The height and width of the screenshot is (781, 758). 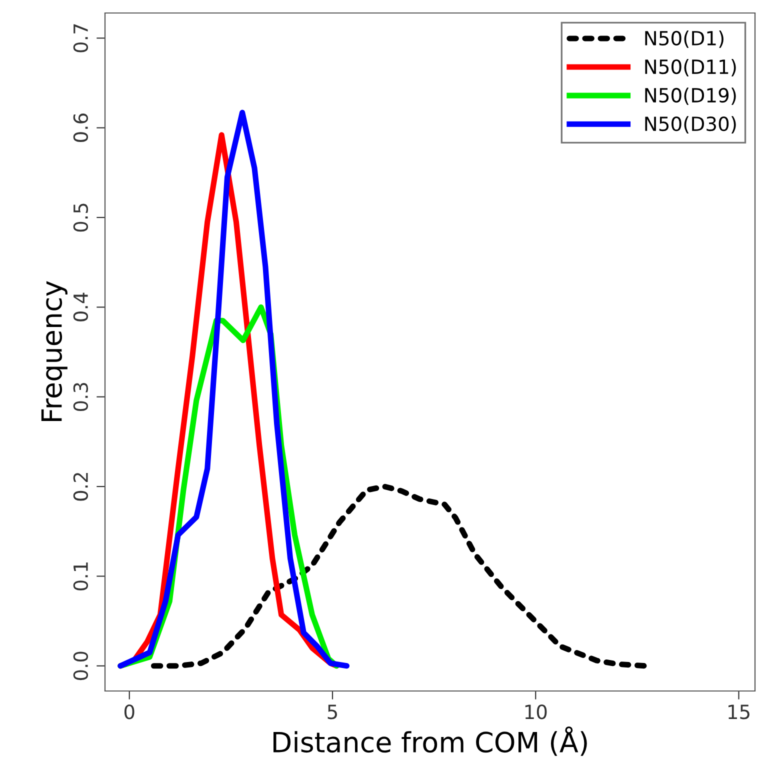 I want to click on legend-label: N50(D19), so click(x=690, y=96).